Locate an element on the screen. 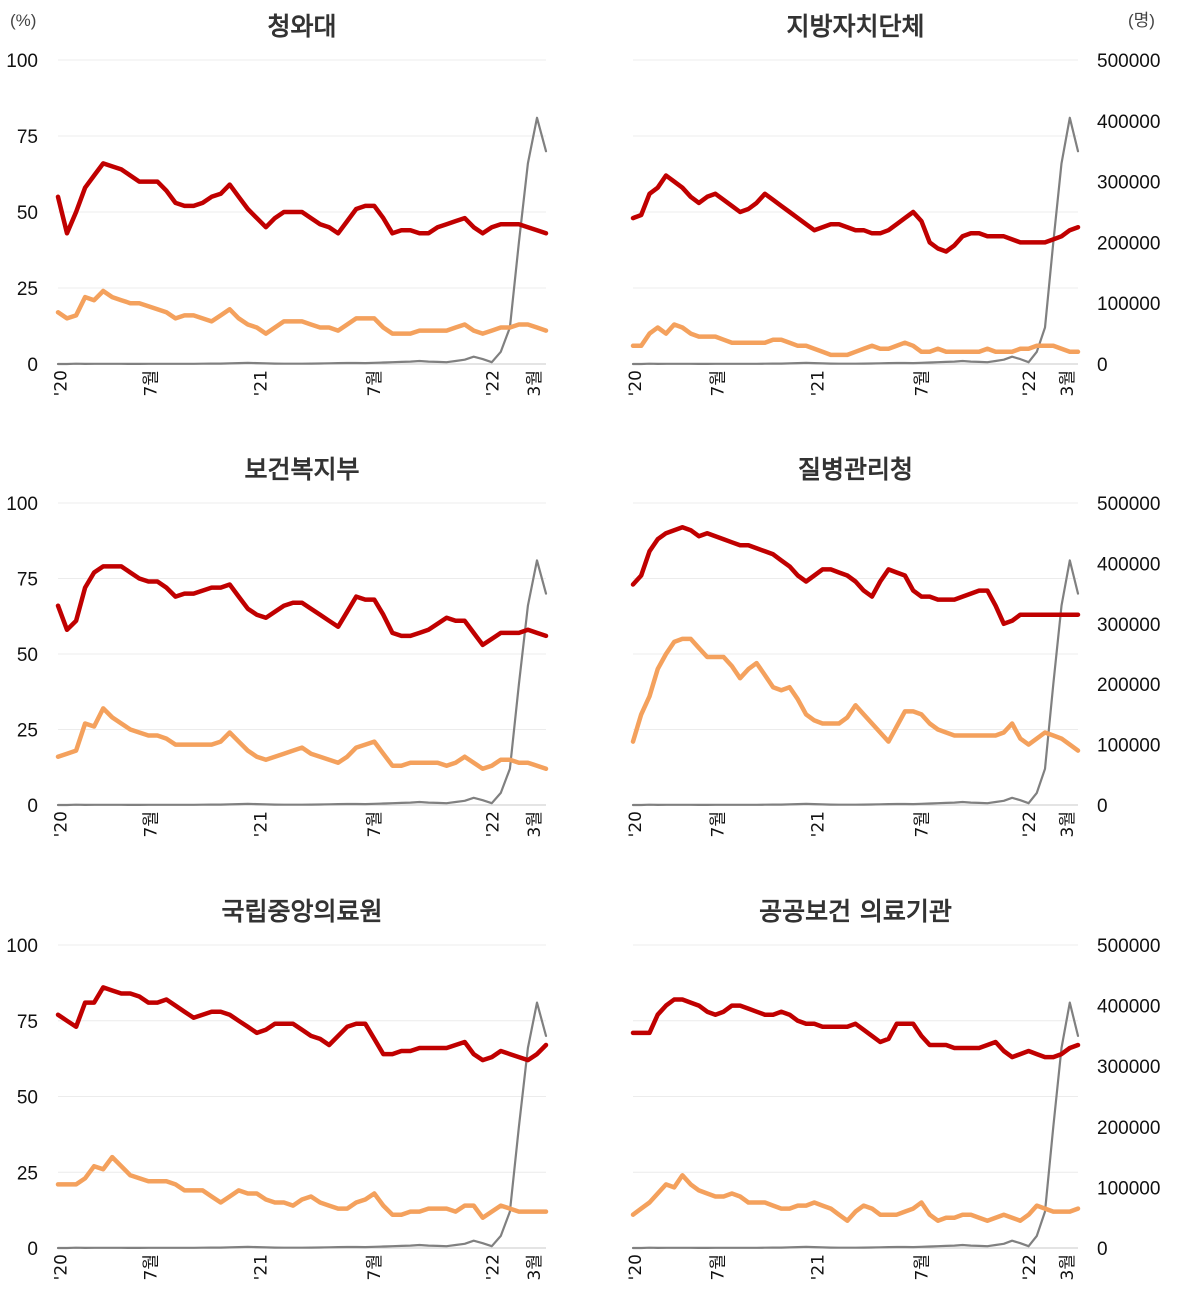  panel-title: 국립중앙의료원 is located at coordinates (301, 911).